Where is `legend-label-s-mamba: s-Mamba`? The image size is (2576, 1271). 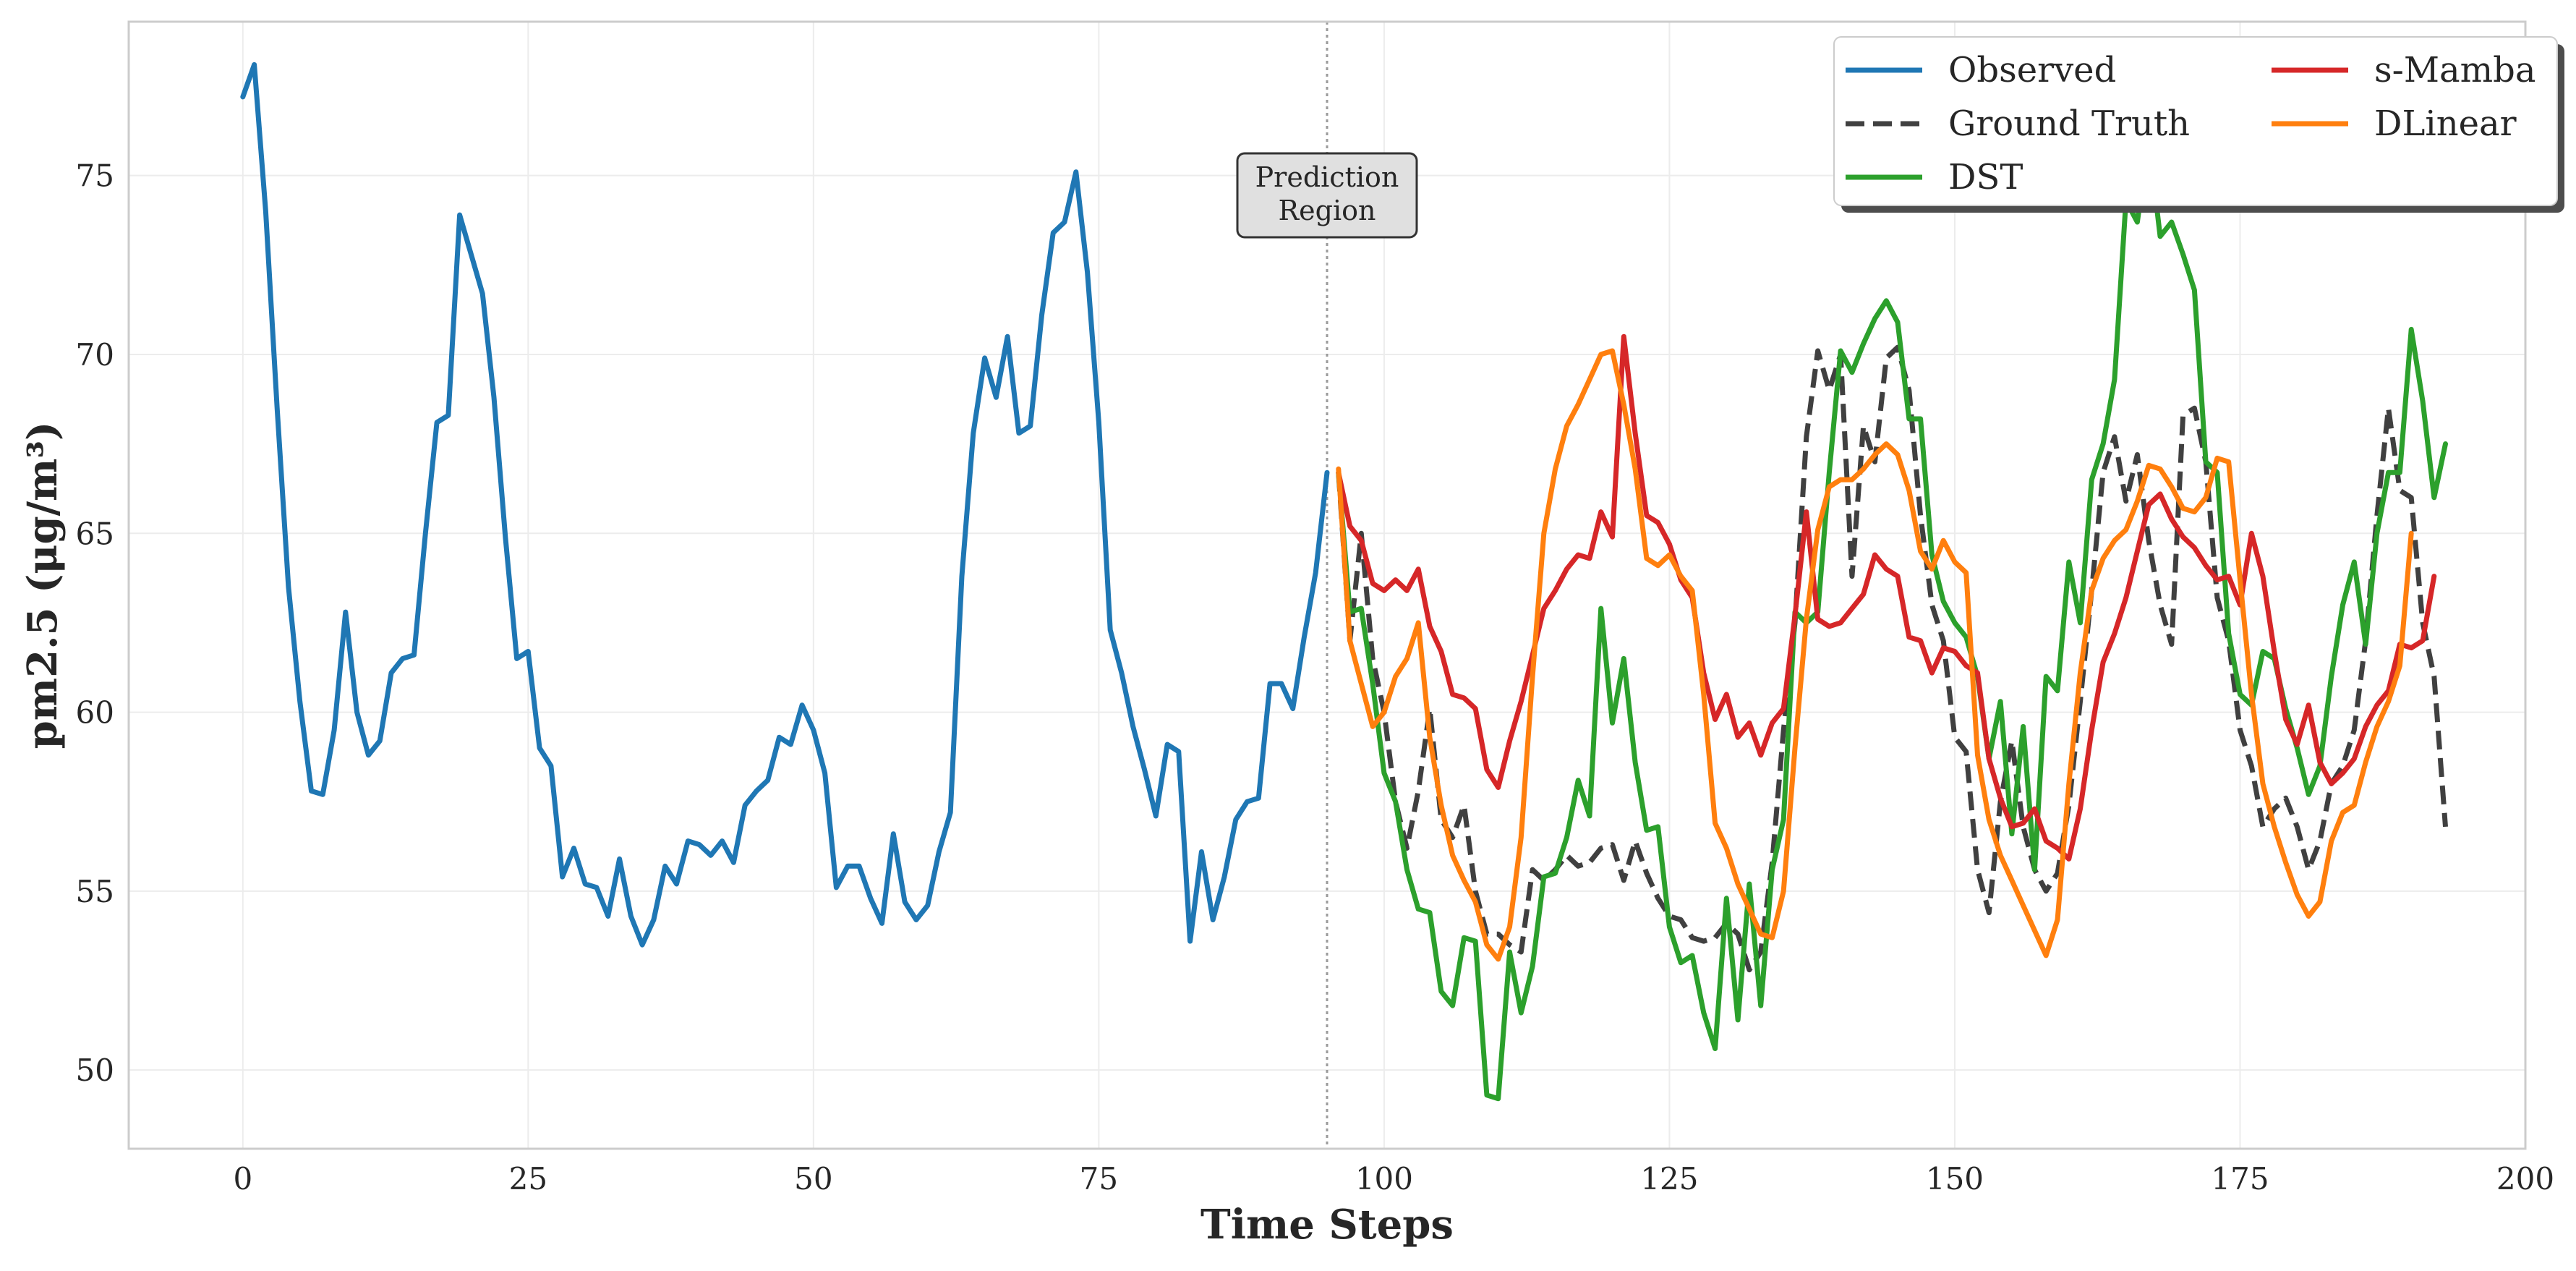
legend-label-s-mamba: s-Mamba is located at coordinates (2455, 70).